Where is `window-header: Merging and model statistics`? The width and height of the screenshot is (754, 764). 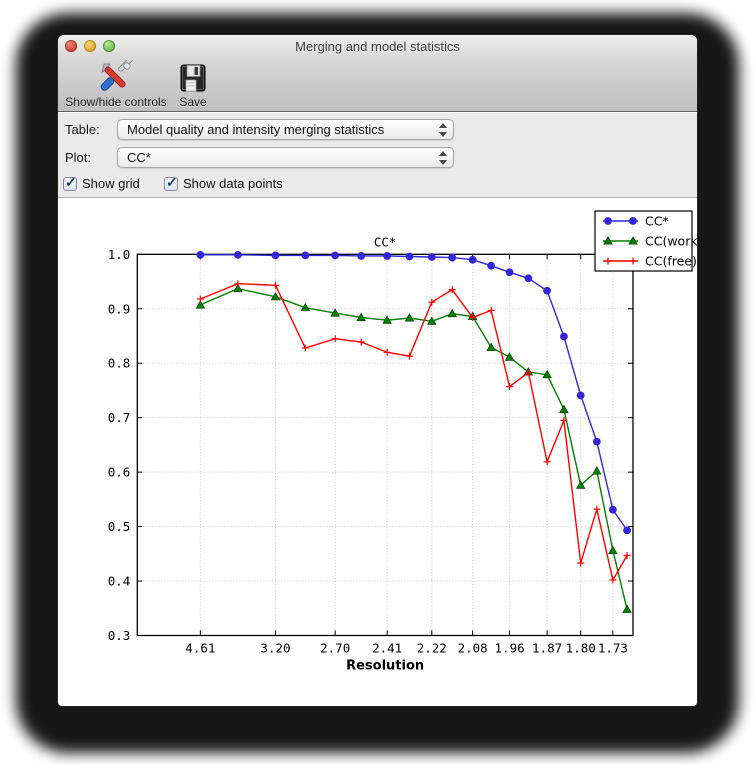 window-header: Merging and model statistics is located at coordinates (377, 73).